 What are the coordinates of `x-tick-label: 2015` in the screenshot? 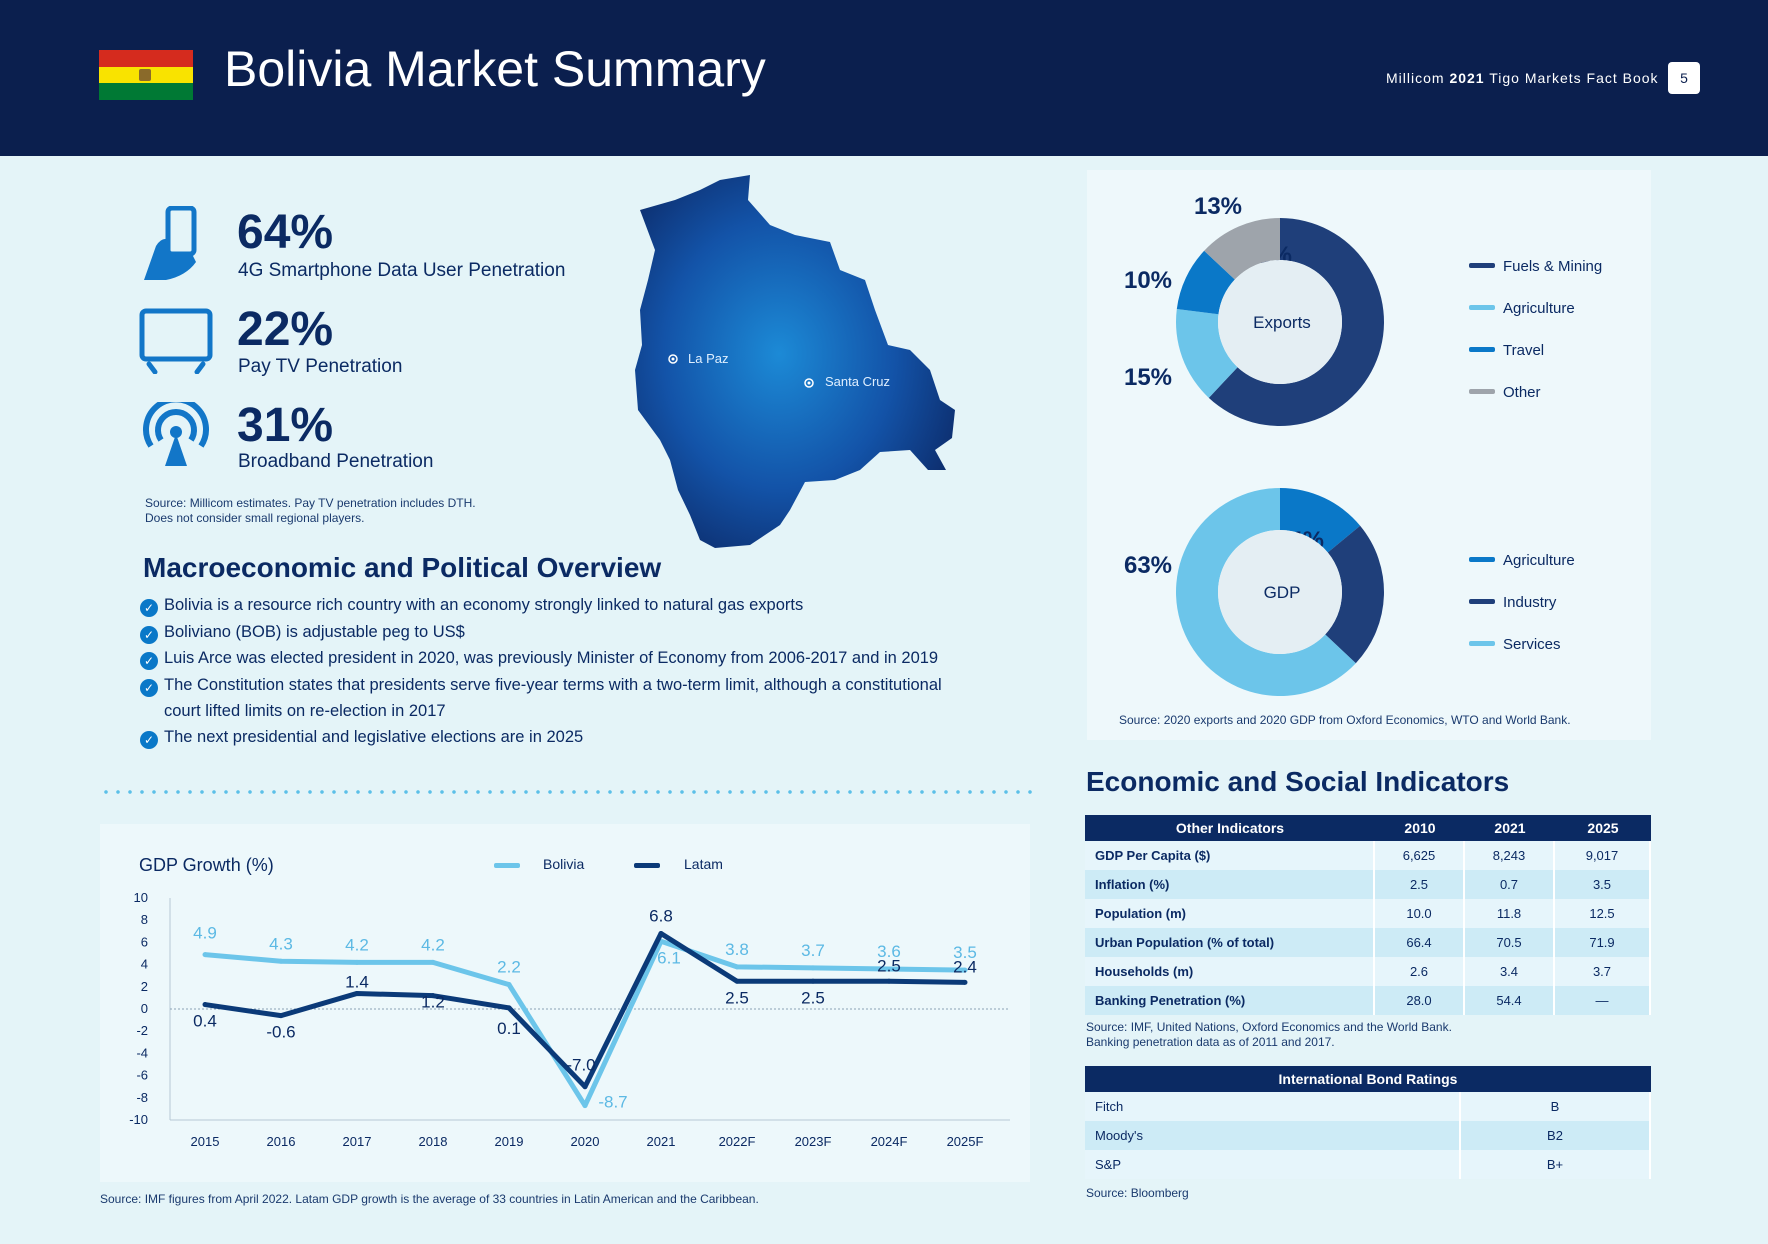 It's located at (205, 1141).